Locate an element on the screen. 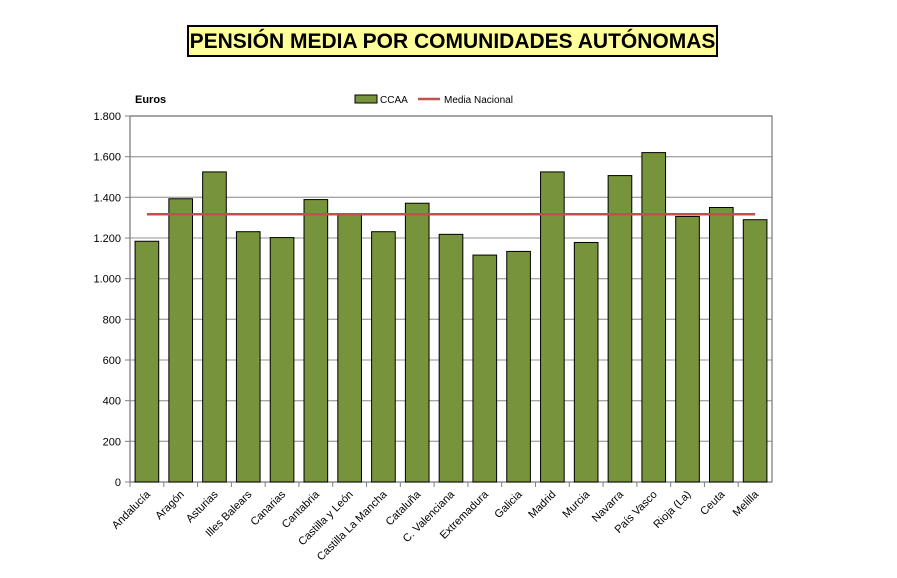 The height and width of the screenshot is (578, 897). x-tick-label: Madrid is located at coordinates (542, 505).